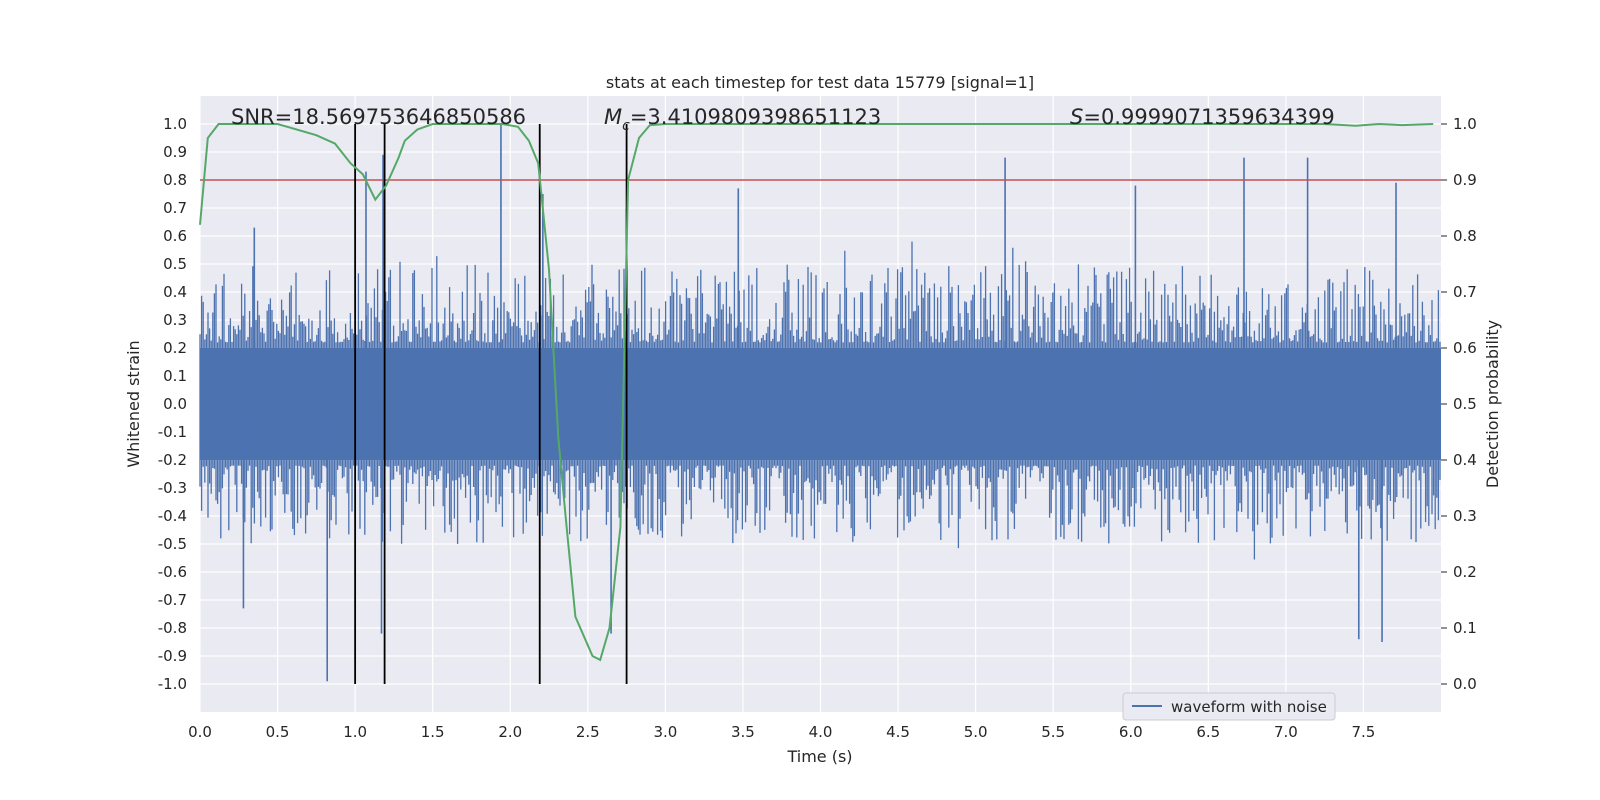 This screenshot has height=800, width=1600. Describe the element at coordinates (175, 376) in the screenshot. I see `y-tick-label: 0.1` at that location.